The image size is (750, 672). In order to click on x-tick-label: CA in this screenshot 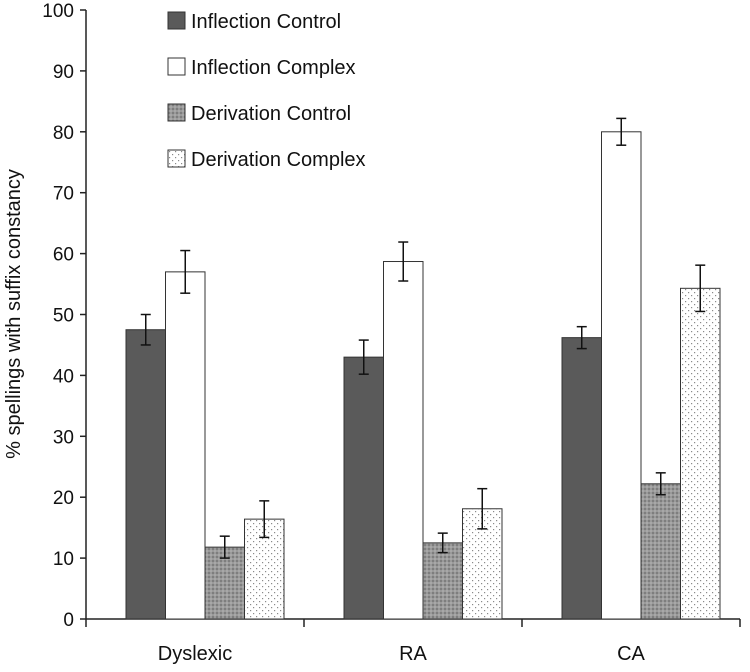, I will do `click(631, 654)`.